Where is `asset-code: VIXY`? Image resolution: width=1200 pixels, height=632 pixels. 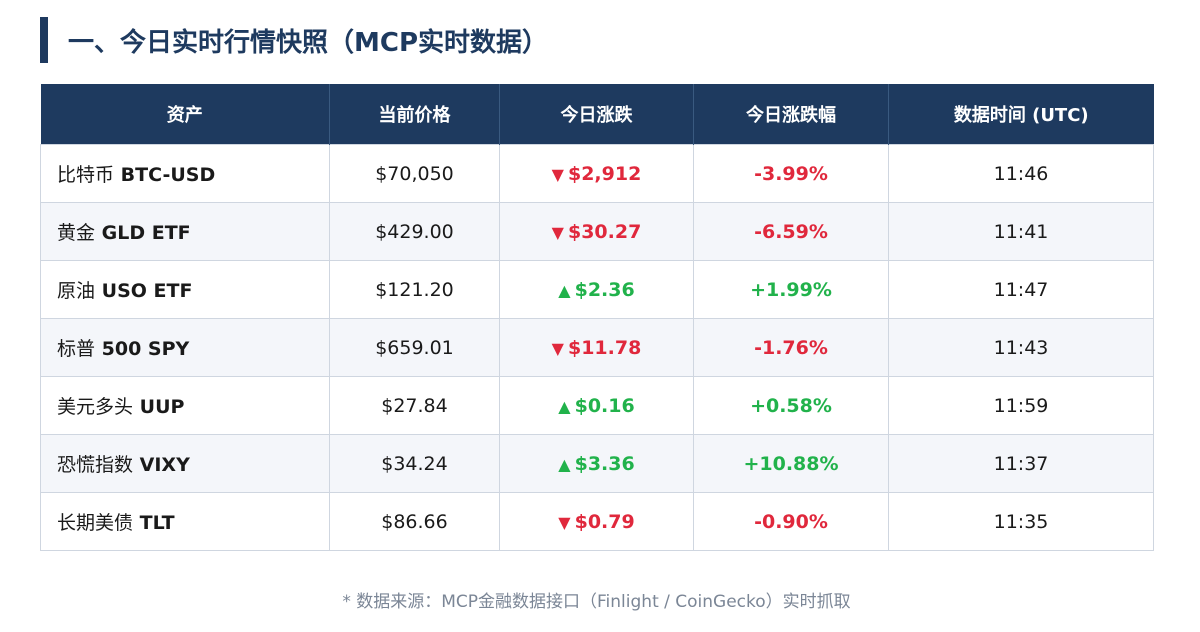
asset-code: VIXY is located at coordinates (164, 465).